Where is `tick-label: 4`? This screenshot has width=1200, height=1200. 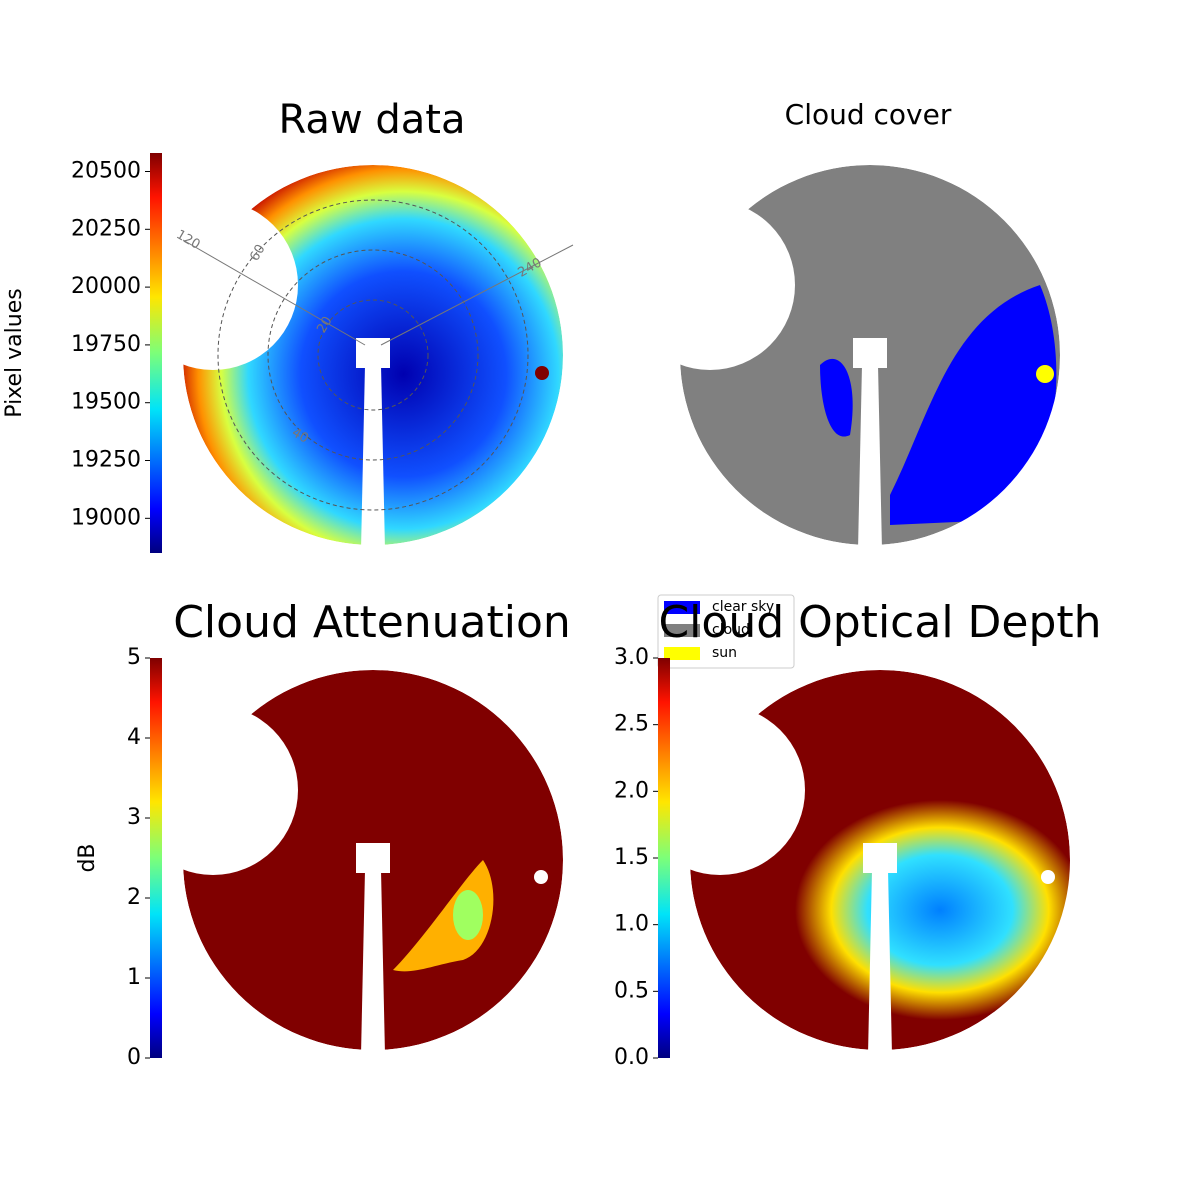
tick-label: 4 is located at coordinates (134, 737).